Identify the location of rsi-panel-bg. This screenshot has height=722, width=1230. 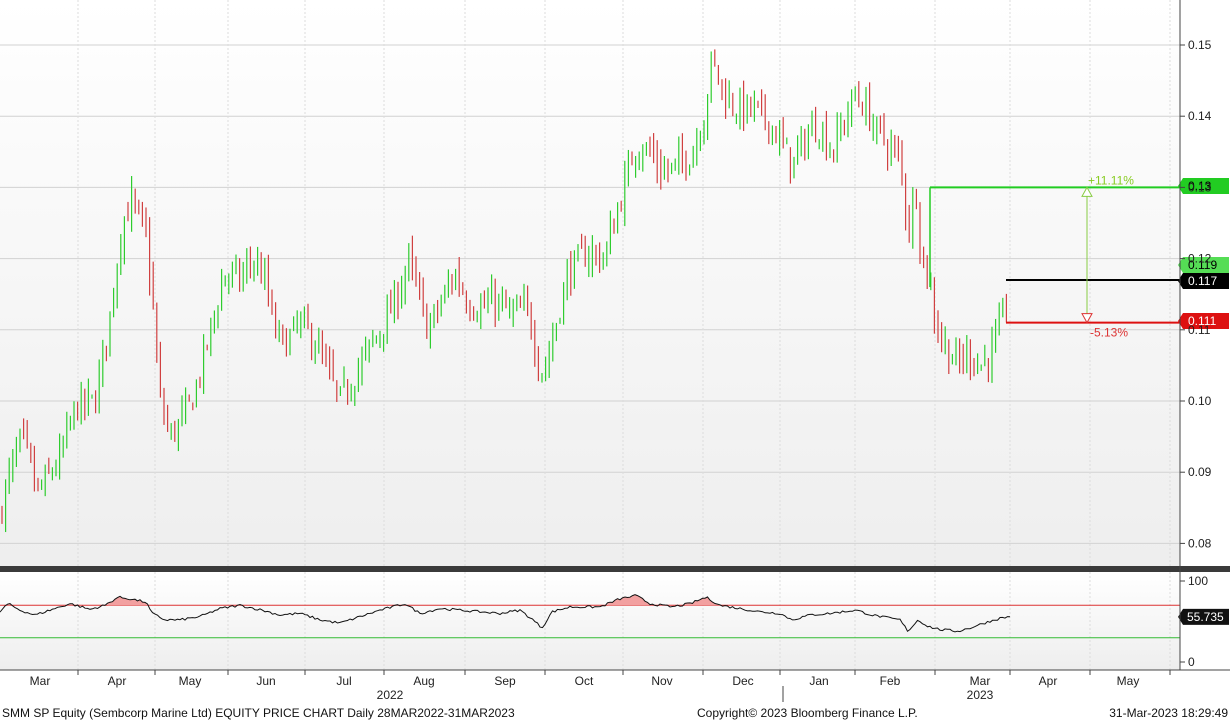
(590, 621).